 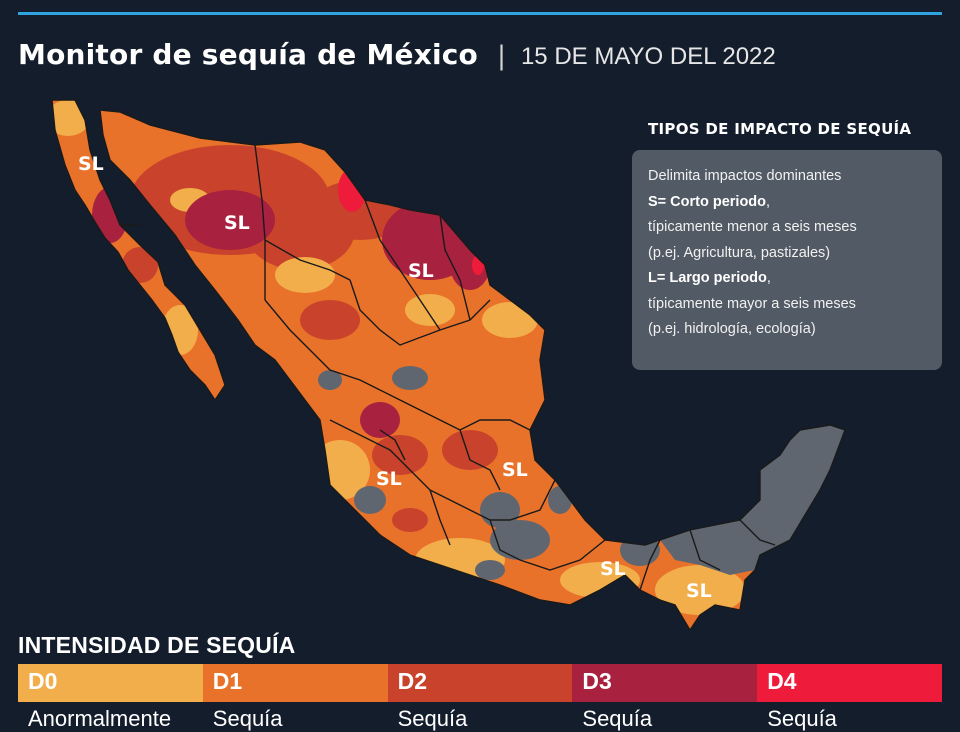 I want to click on impact-label-jalisco: SL, so click(x=389, y=479).